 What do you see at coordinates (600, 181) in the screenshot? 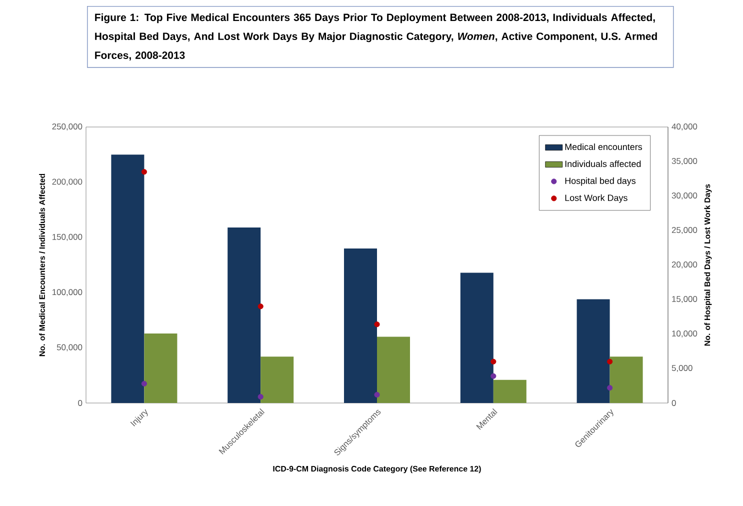
I see `legend-label: Hospital bed days` at bounding box center [600, 181].